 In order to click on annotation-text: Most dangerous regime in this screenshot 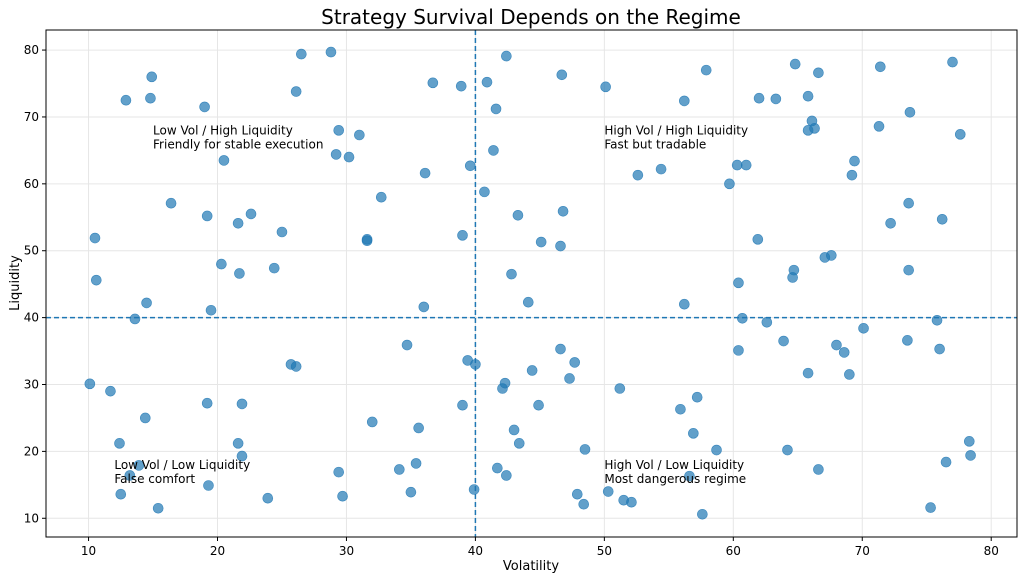, I will do `click(675, 479)`.